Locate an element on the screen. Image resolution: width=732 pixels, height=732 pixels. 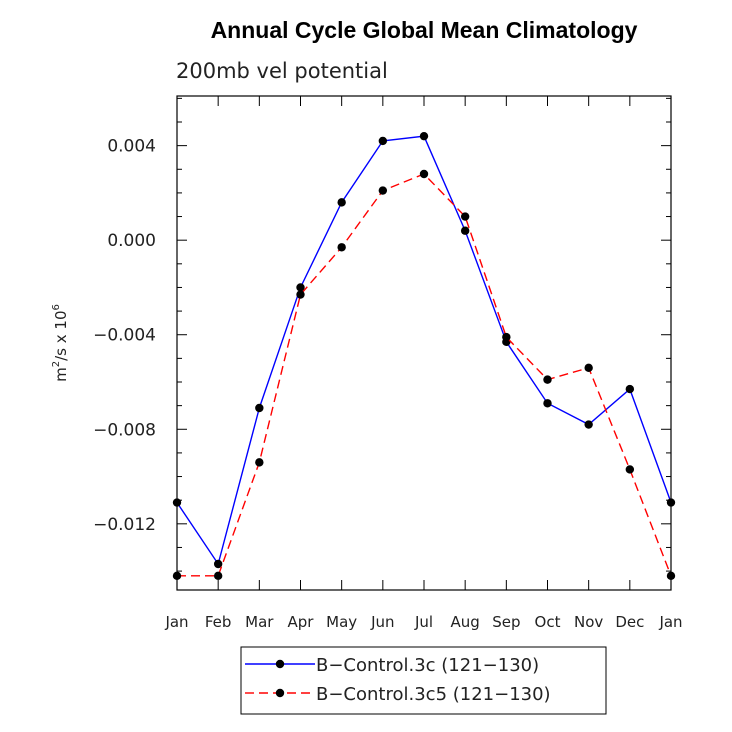
x-tick-label: Aug is located at coordinates (465, 622).